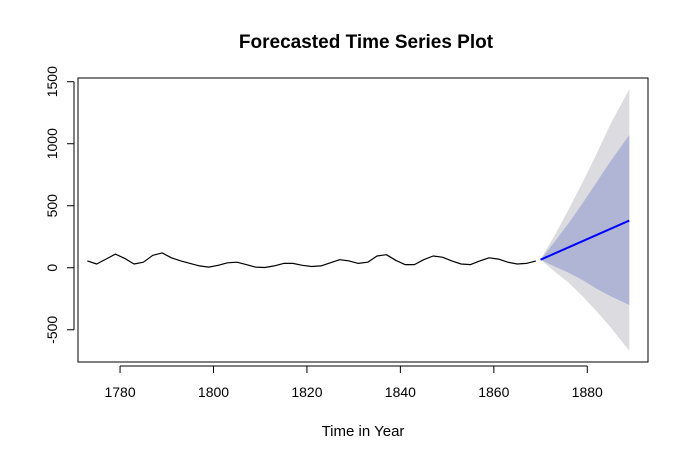 The width and height of the screenshot is (688, 461). Describe the element at coordinates (363, 431) in the screenshot. I see `x-axis-label: Time in Year` at that location.